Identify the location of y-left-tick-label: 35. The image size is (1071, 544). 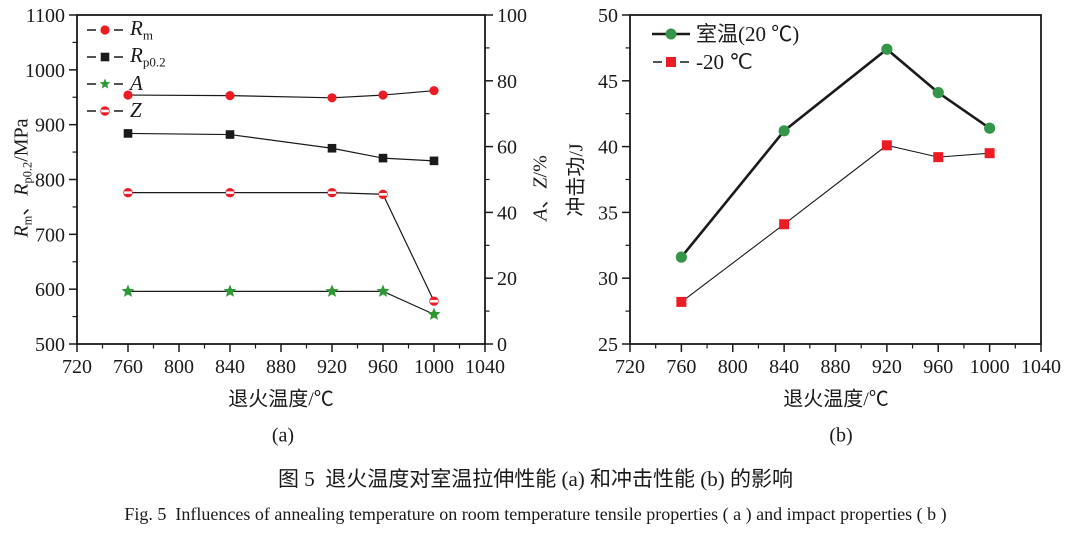
(608, 213).